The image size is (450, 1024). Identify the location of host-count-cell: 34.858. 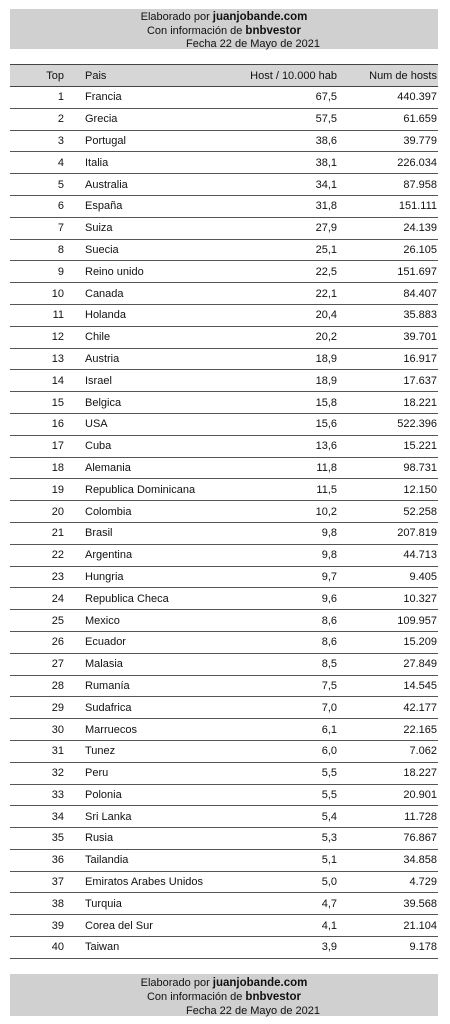
(387, 860).